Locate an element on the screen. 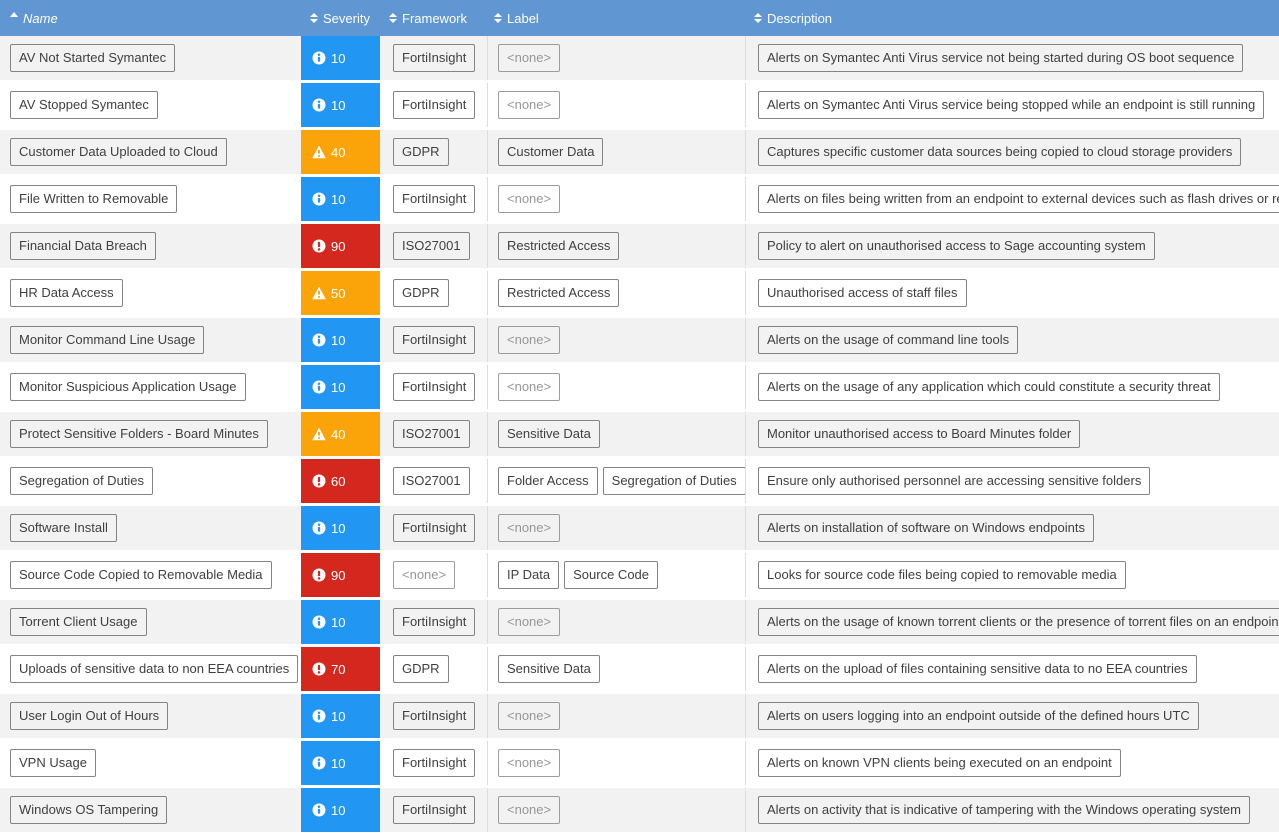  column-header-severity: Severity is located at coordinates (340, 18).